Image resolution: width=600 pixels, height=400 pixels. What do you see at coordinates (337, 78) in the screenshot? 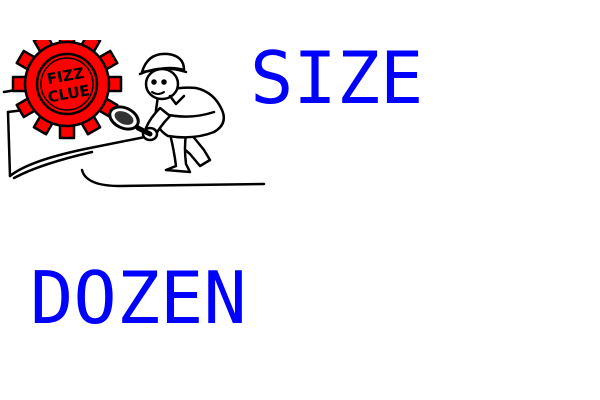
I see `word-size: SIZE` at bounding box center [337, 78].